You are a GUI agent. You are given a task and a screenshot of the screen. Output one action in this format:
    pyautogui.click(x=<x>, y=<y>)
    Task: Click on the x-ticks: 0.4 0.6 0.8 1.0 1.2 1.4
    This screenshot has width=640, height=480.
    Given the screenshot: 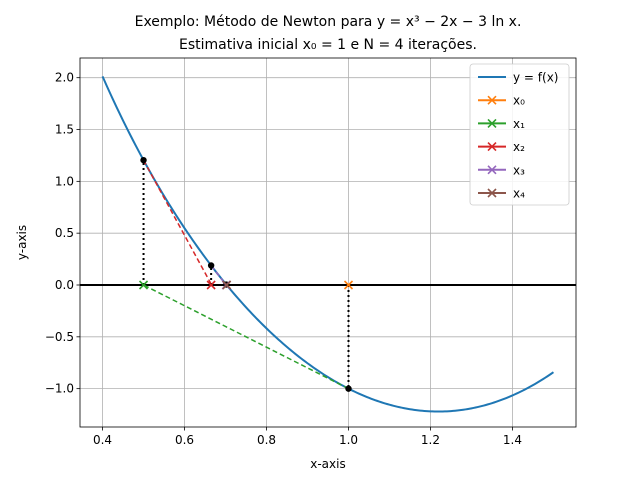 What is the action you would take?
    pyautogui.click(x=307, y=437)
    